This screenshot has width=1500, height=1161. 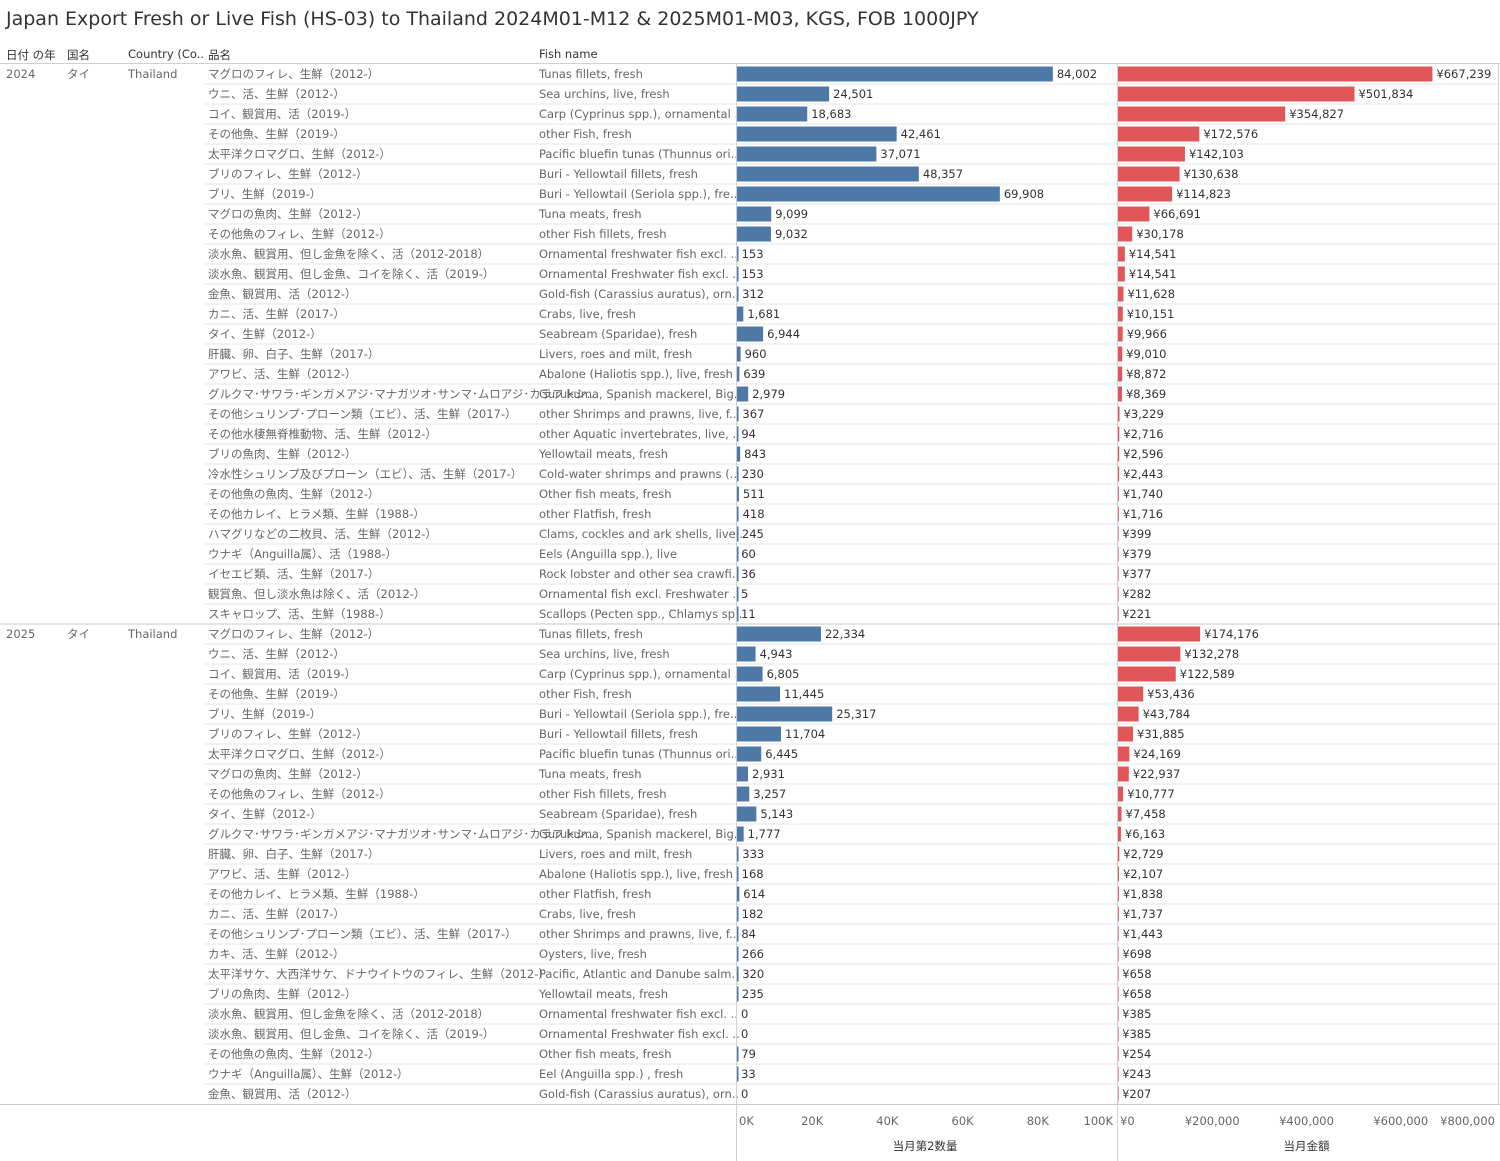 I want to click on item-jp: タイ、生鮮（2012-）, so click(x=265, y=334).